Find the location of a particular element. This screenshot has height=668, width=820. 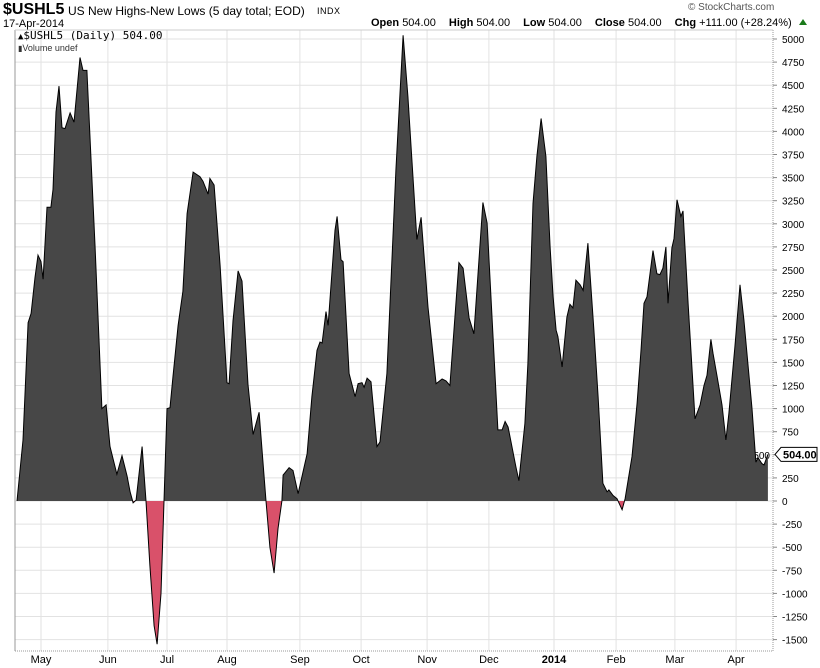

high-value: 504.00 is located at coordinates (493, 23).